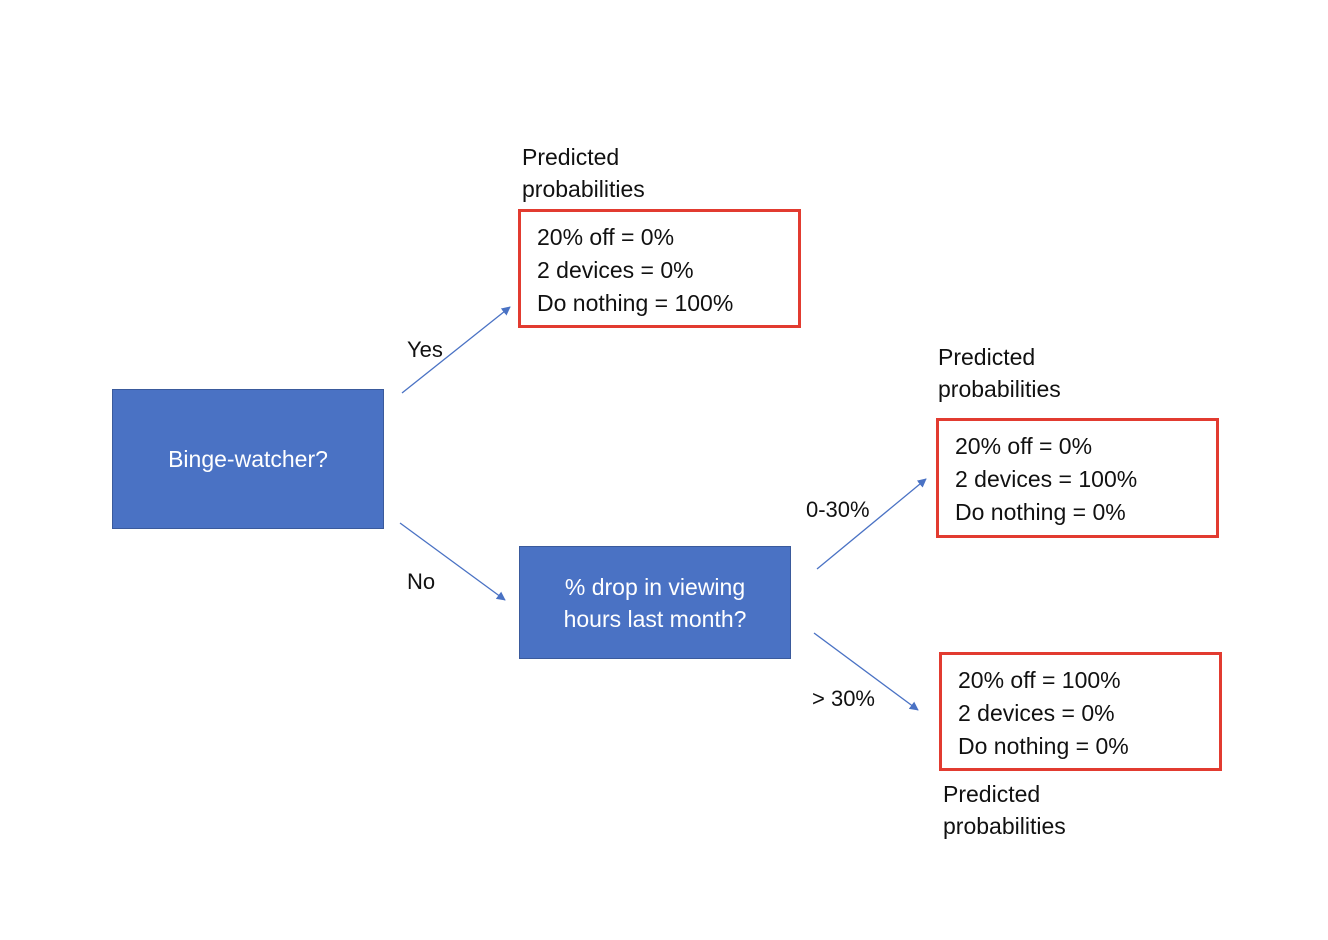  What do you see at coordinates (1043, 746) in the screenshot?
I see `leaf-3-row: Do nothing = 0%` at bounding box center [1043, 746].